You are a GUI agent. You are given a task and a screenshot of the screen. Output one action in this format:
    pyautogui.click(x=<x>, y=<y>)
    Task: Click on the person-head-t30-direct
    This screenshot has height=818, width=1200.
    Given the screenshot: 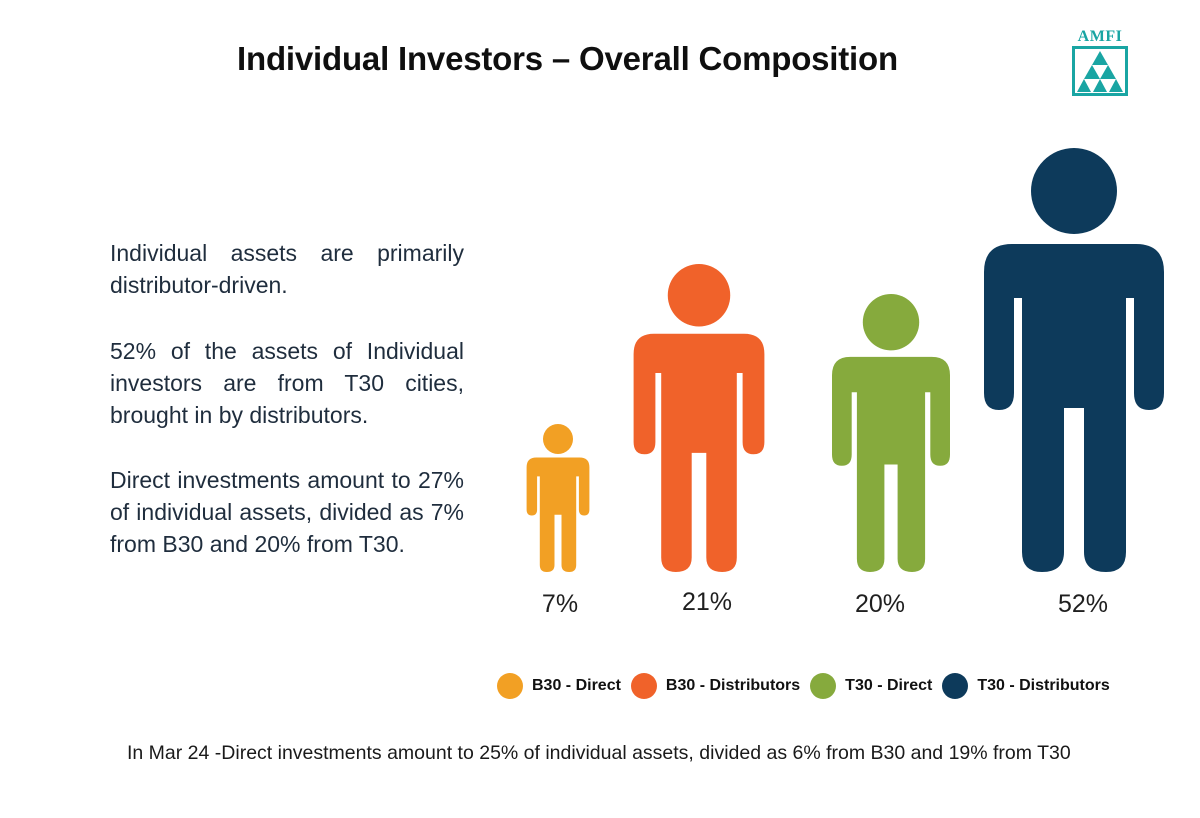 What is the action you would take?
    pyautogui.click(x=891, y=322)
    